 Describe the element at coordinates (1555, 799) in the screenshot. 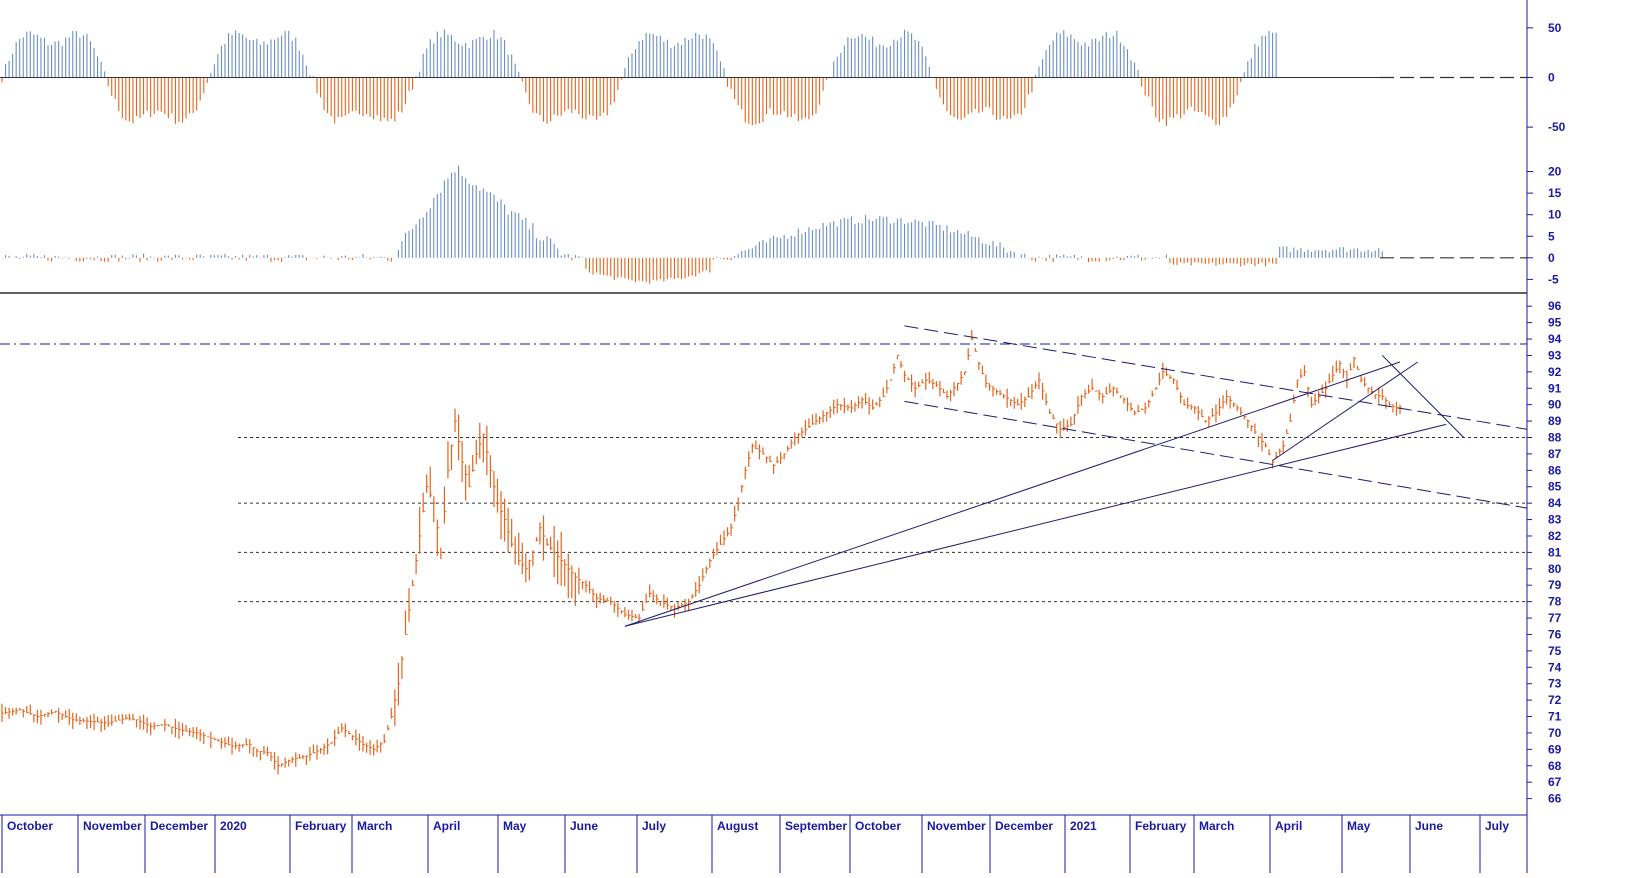

I see `price-tick-label: 66` at that location.